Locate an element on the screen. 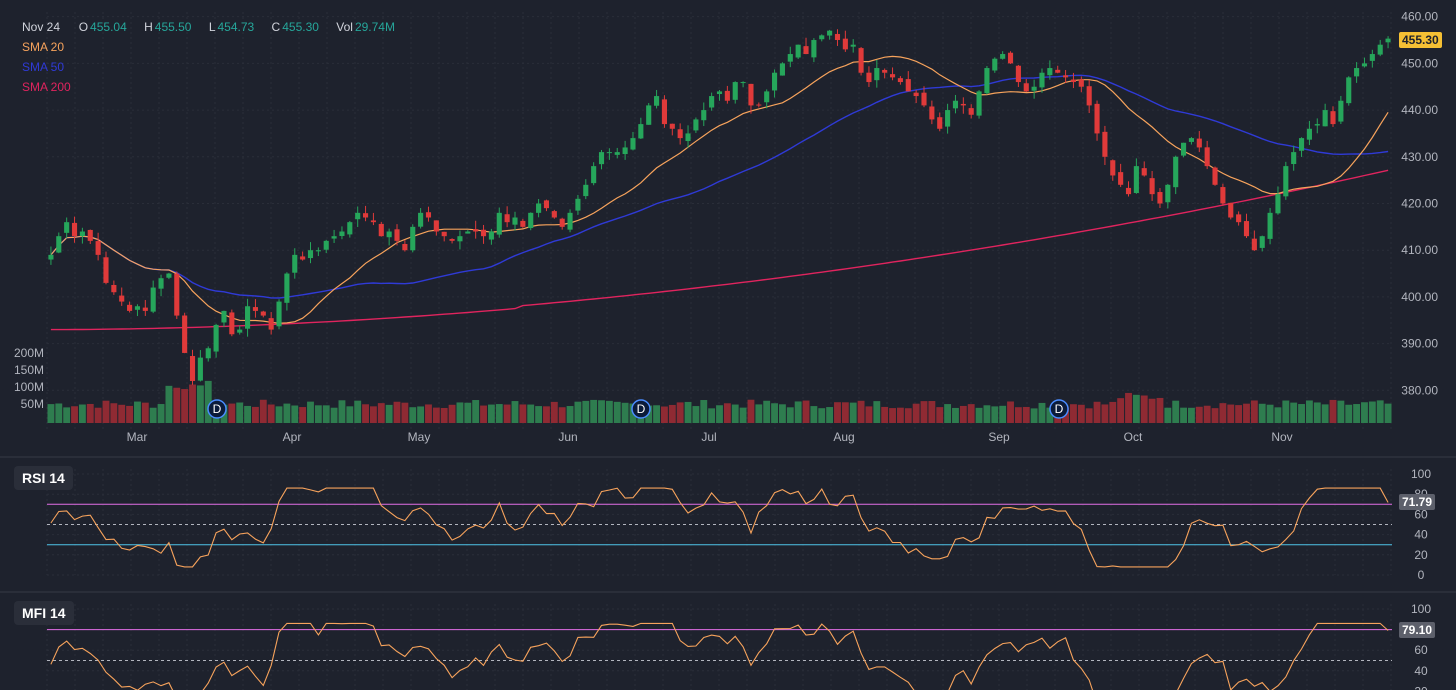 Image resolution: width=1456 pixels, height=690 pixels. rsi-panel-title: RSI 14 is located at coordinates (43, 478).